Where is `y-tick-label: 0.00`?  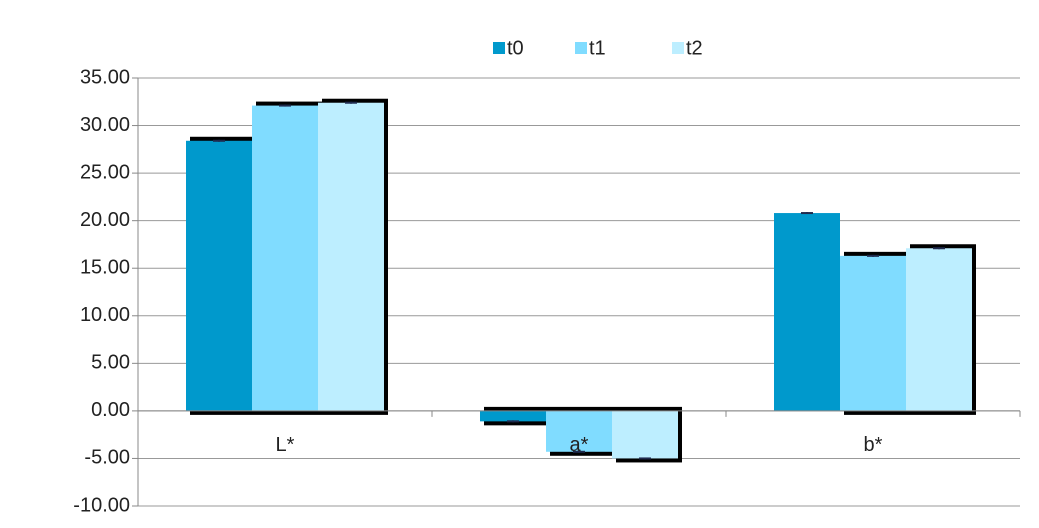 y-tick-label: 0.00 is located at coordinates (110, 410).